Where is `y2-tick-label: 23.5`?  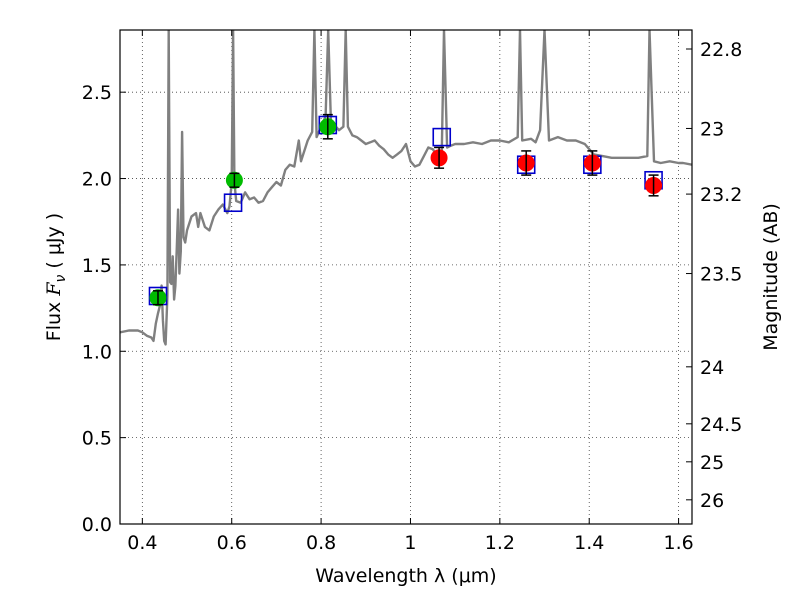 y2-tick-label: 23.5 is located at coordinates (721, 275).